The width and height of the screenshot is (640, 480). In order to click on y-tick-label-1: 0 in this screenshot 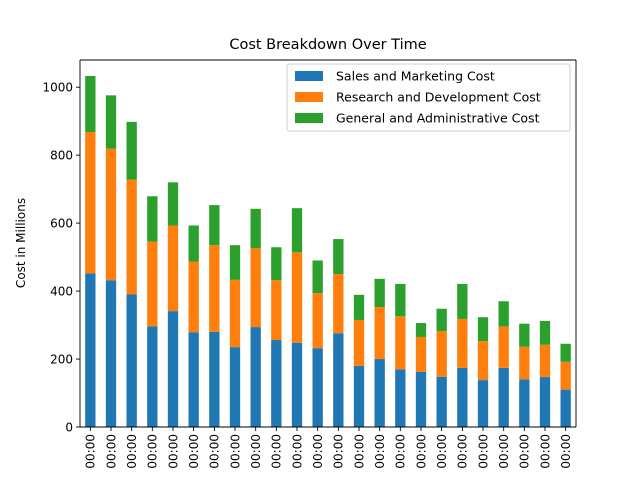, I will do `click(69, 427)`.